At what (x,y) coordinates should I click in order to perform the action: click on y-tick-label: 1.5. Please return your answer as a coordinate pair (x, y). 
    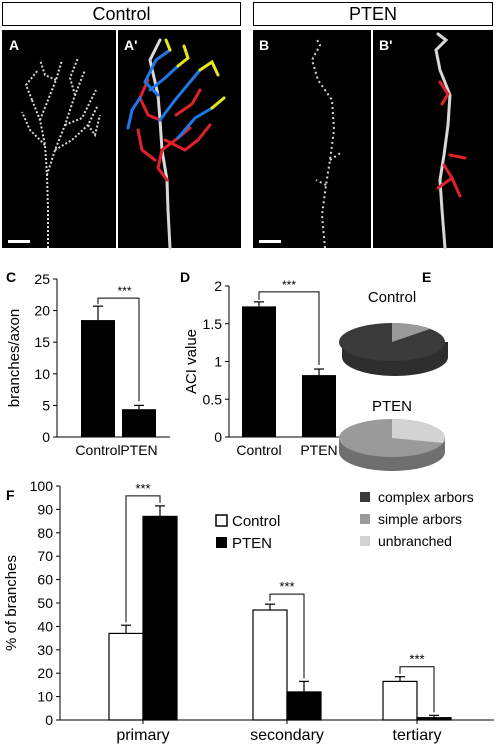
    Looking at the image, I should click on (213, 324).